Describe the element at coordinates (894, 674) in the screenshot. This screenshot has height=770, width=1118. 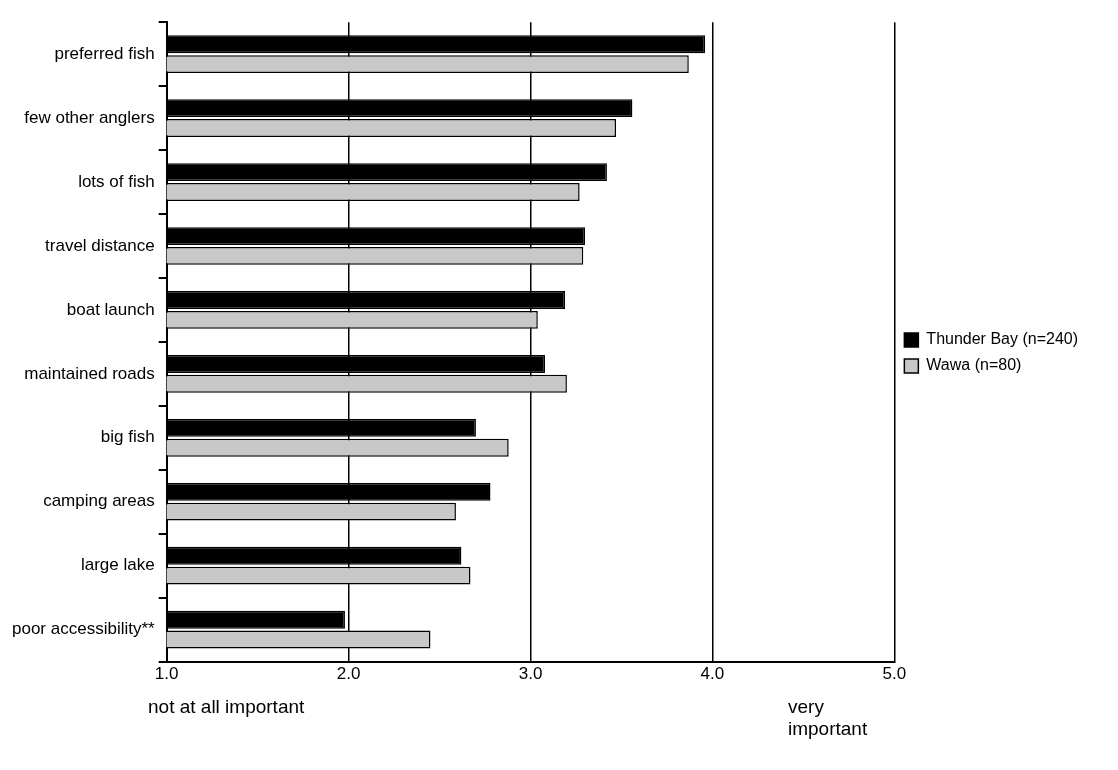
I see `x-tick-label: 5.0` at that location.